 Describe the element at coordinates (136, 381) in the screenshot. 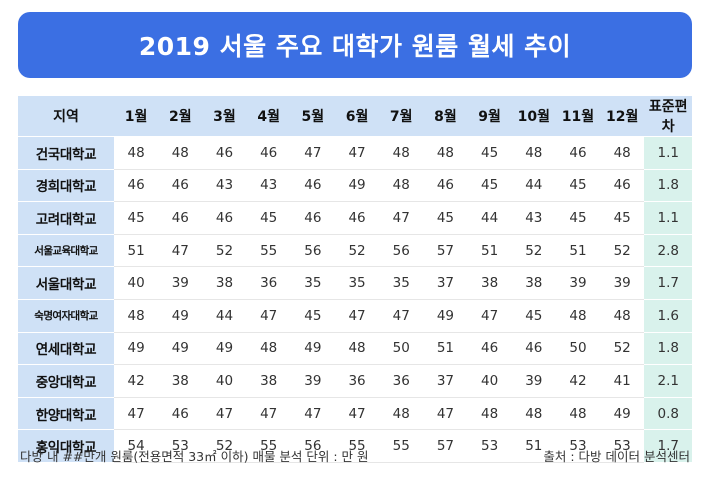

I see `rent-cell: 42` at that location.